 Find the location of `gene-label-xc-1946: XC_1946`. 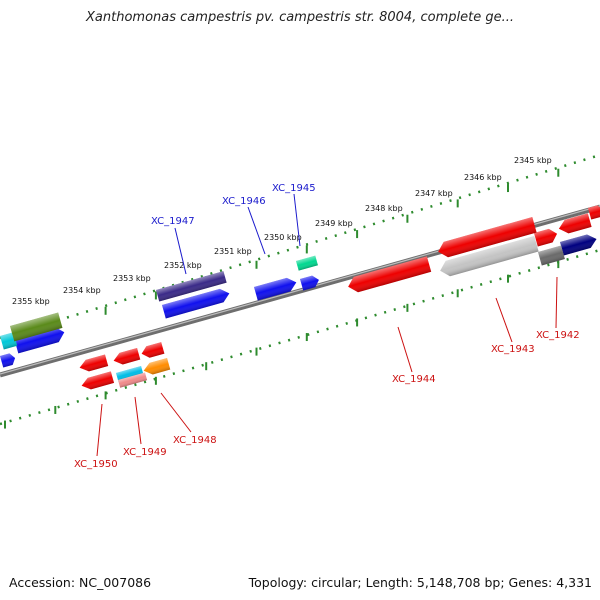

gene-label-xc-1946: XC_1946 is located at coordinates (244, 201).